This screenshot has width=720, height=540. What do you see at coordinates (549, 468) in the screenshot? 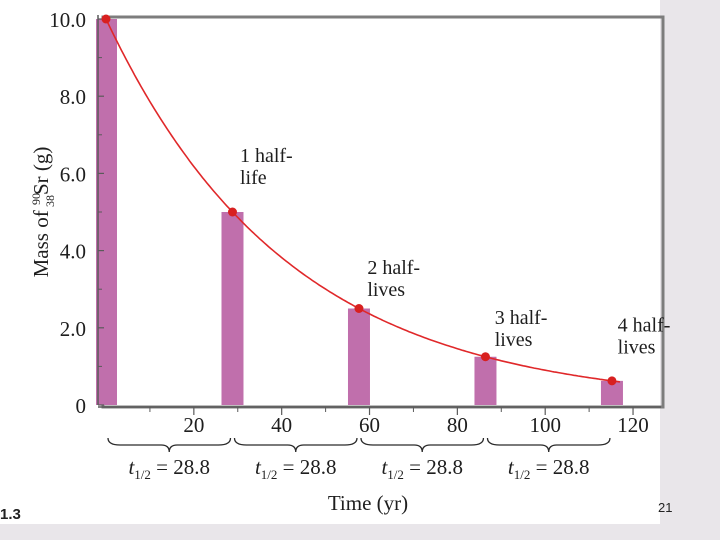
I see `half-life-label-4: t1/2 = 28.8` at bounding box center [549, 468].